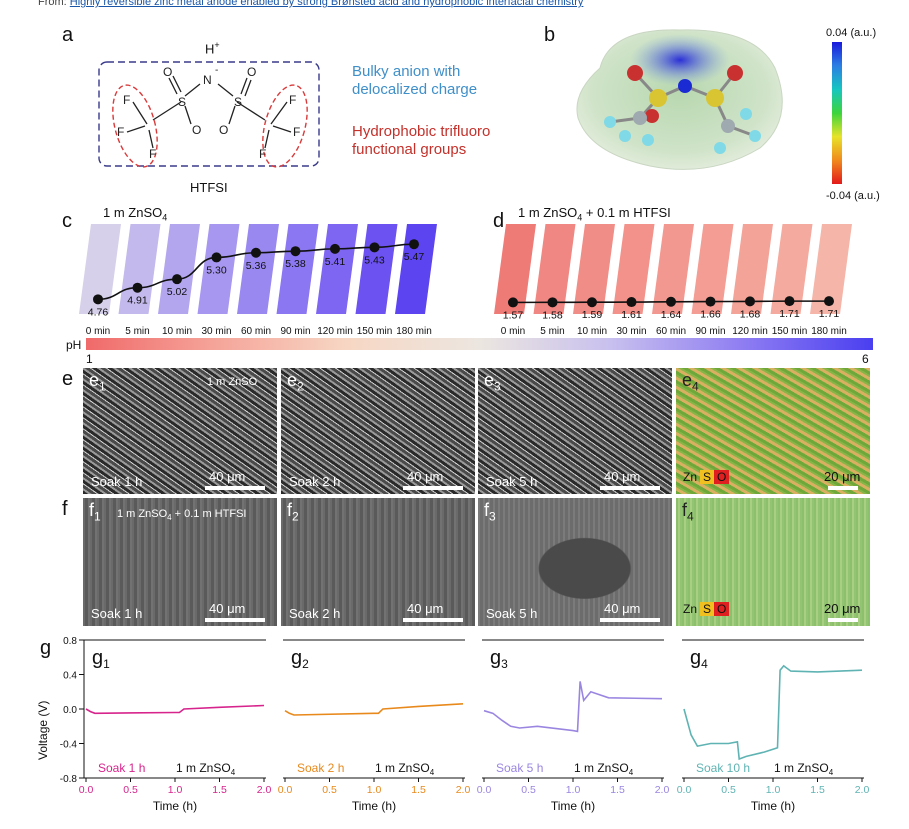 Image resolution: width=909 pixels, height=829 pixels. I want to click on d-ph-value: 1.57, so click(513, 315).